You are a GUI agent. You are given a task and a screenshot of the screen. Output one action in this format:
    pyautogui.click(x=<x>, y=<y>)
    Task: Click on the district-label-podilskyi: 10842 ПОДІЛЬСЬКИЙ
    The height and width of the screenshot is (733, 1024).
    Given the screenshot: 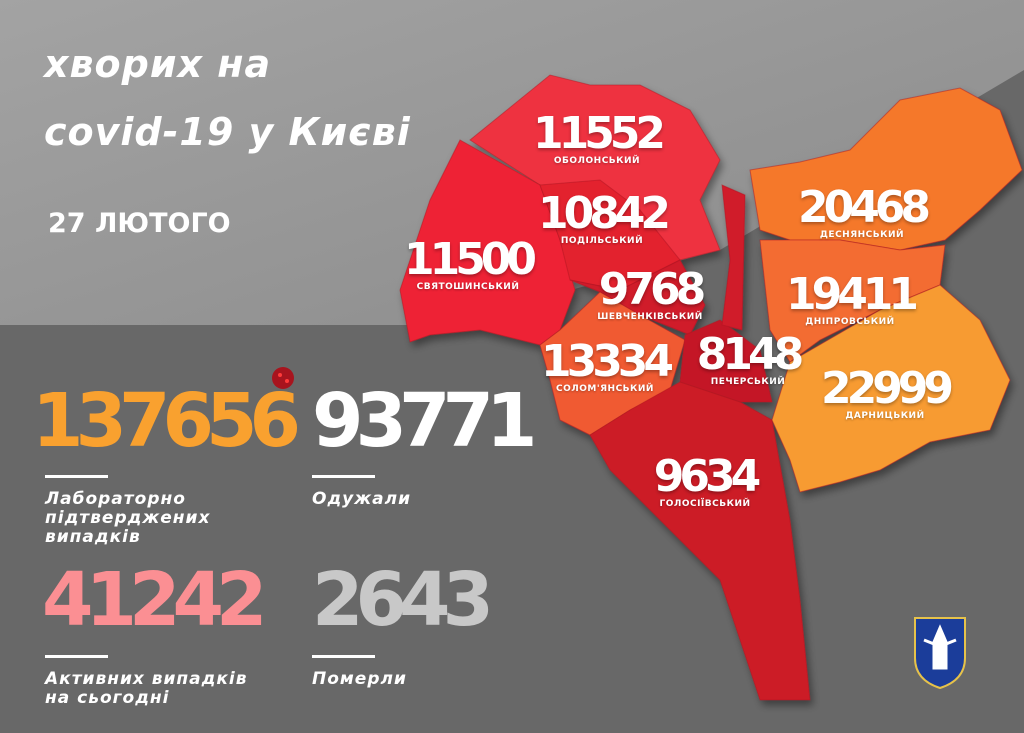 What is the action you would take?
    pyautogui.click(x=604, y=217)
    